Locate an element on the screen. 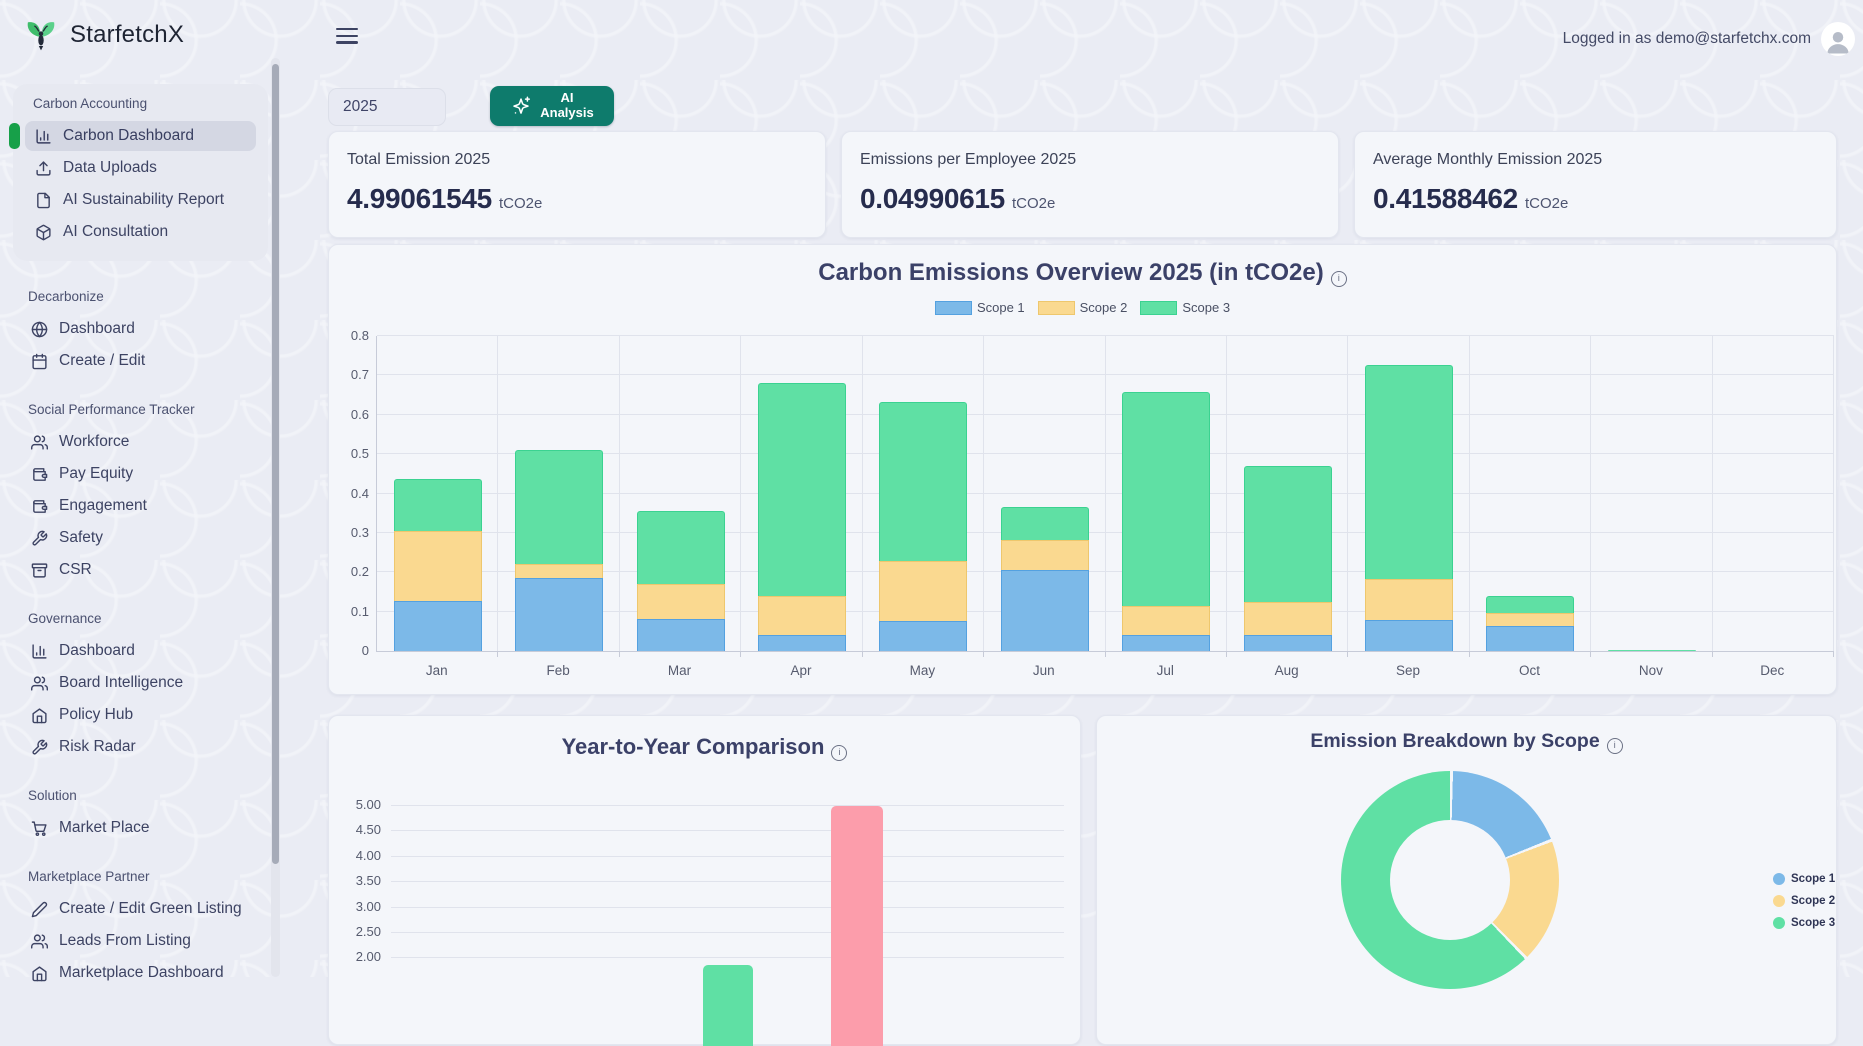 The image size is (1863, 1046). y-axis-label: 3.50 is located at coordinates (357, 880).